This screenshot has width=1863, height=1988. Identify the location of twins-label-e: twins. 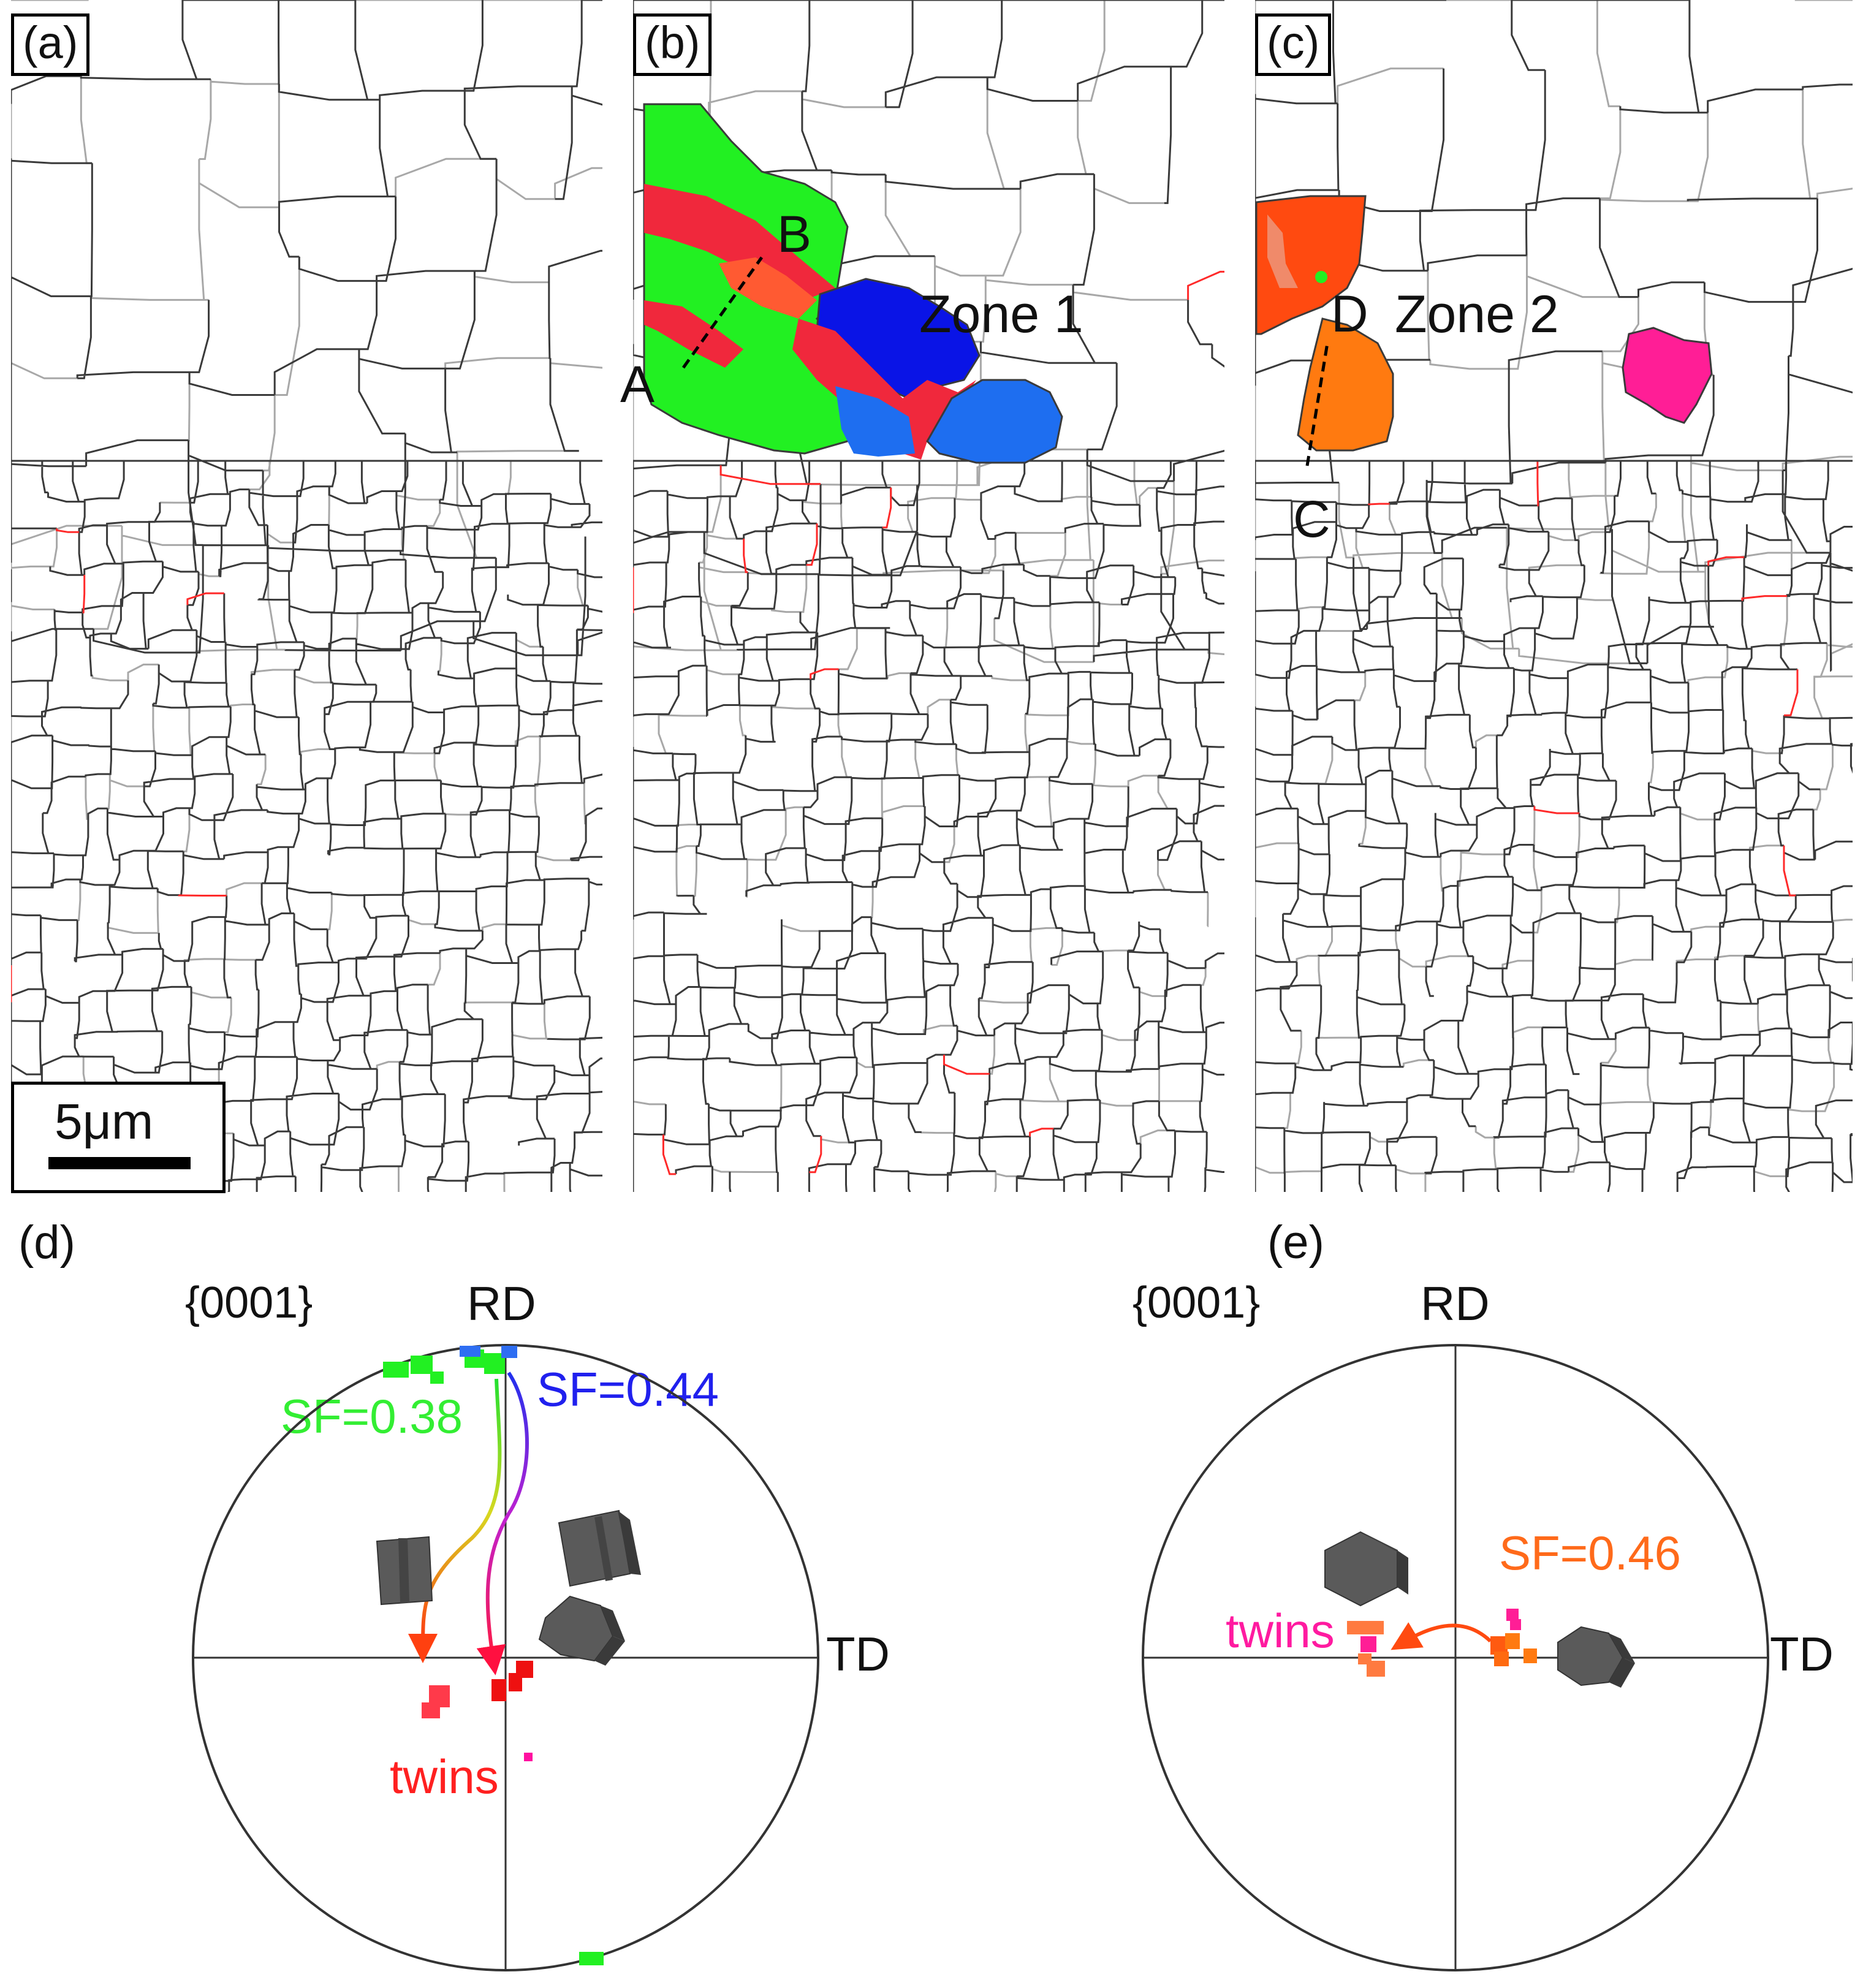
(1280, 1631).